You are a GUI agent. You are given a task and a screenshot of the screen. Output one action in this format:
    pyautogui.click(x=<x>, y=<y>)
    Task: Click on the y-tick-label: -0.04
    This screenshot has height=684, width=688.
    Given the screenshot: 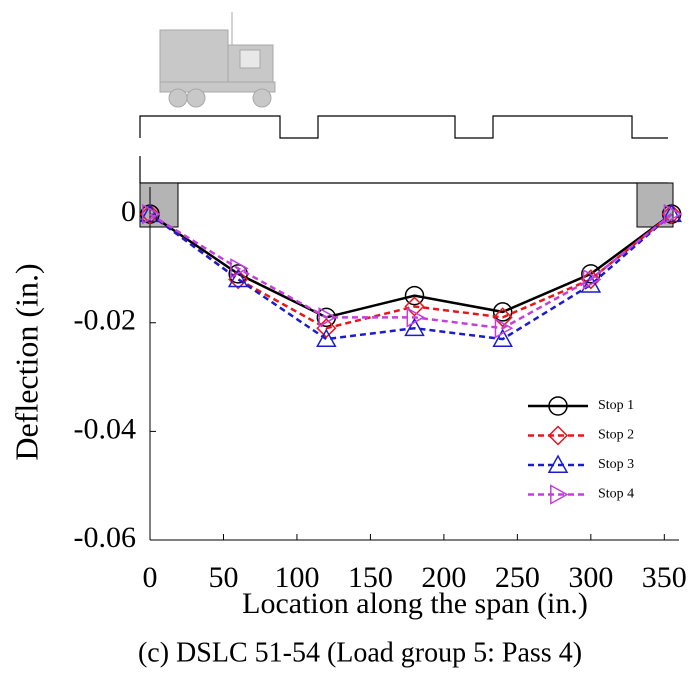 What is the action you would take?
    pyautogui.click(x=105, y=428)
    